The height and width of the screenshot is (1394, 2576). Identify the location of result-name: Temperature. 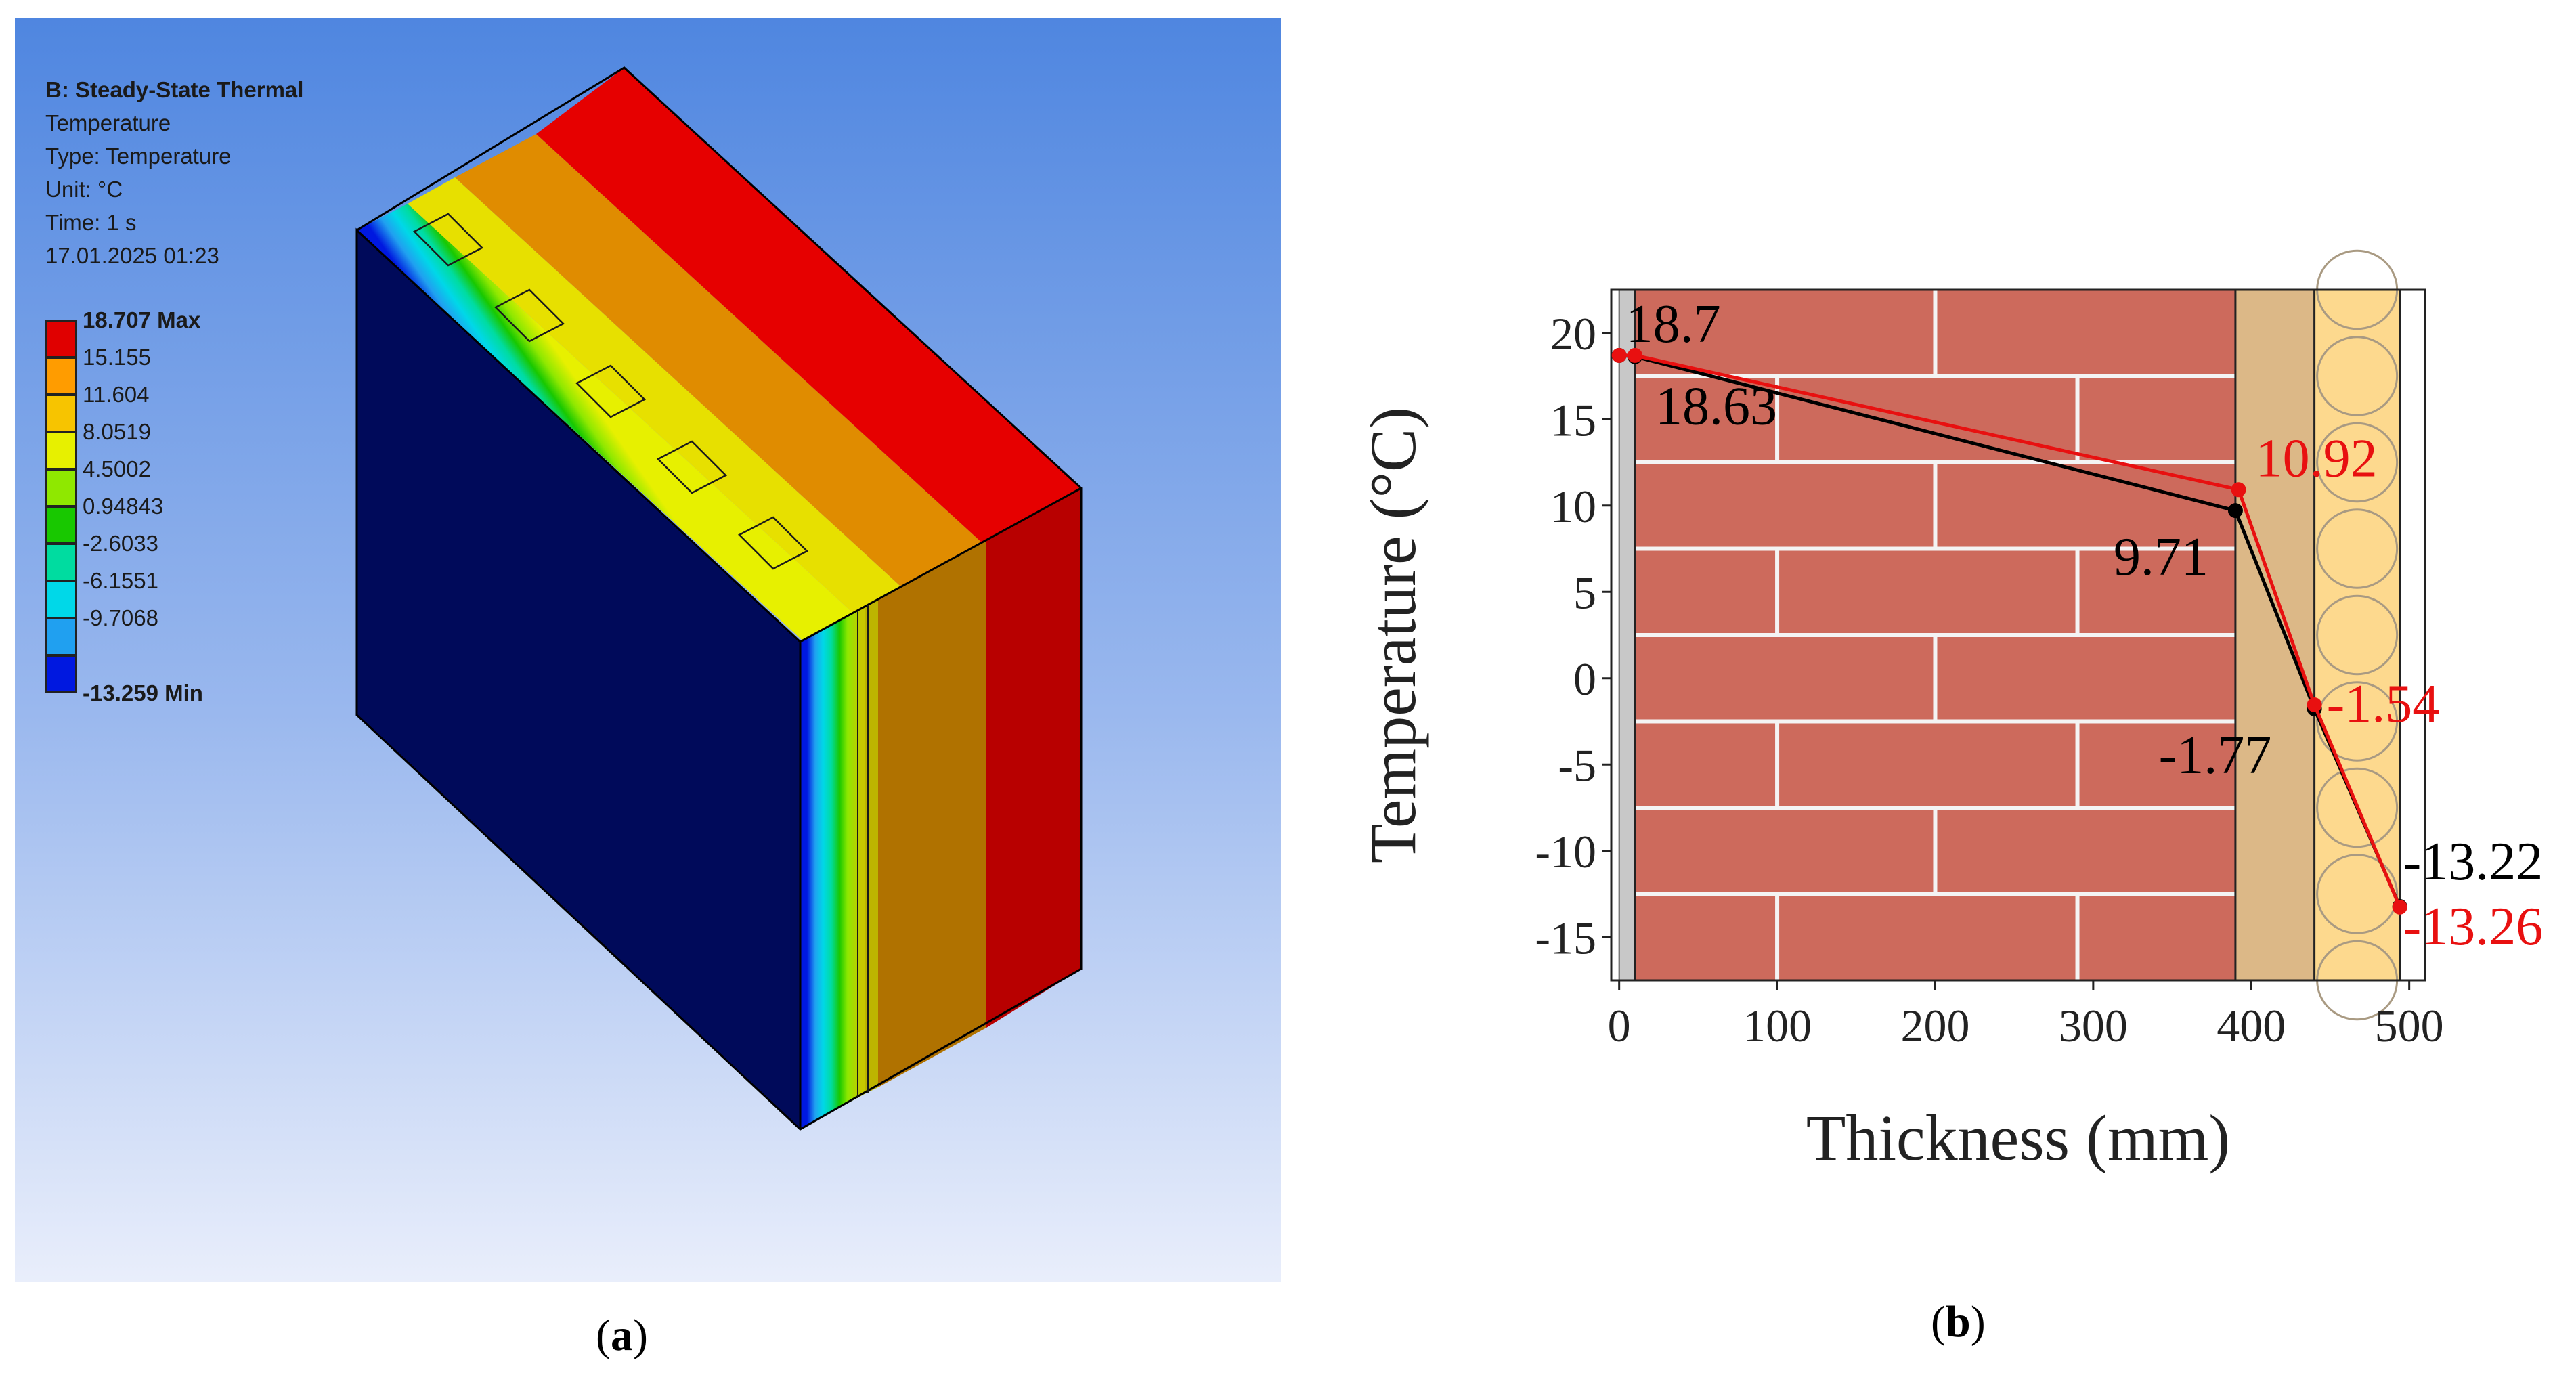
(108, 123).